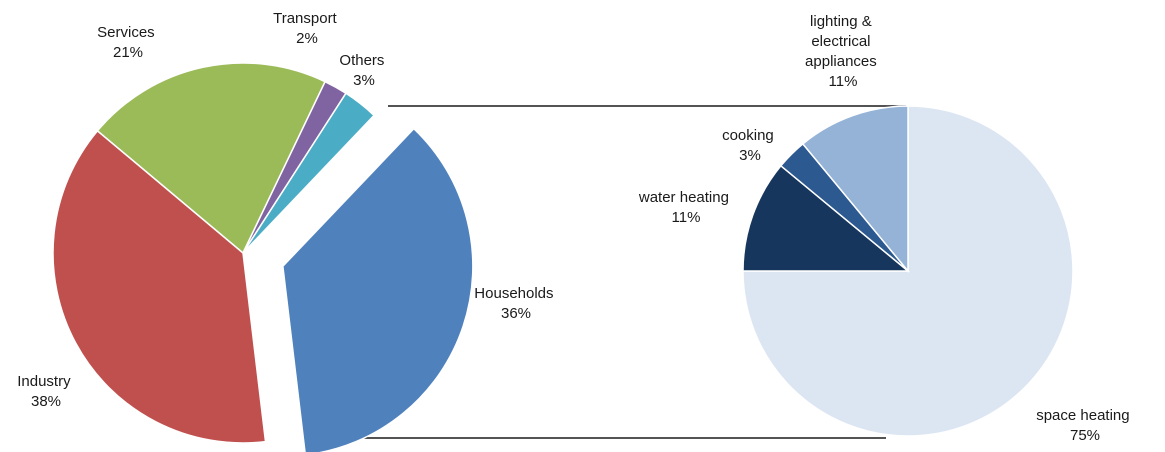  Describe the element at coordinates (515, 303) in the screenshot. I see `label-households: Households 36%` at that location.